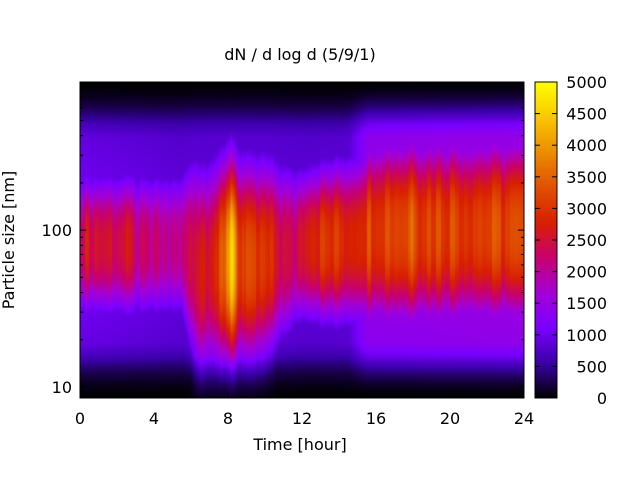 Image resolution: width=640 pixels, height=480 pixels. I want to click on colorbar-tick-label: 3000, so click(586, 208).